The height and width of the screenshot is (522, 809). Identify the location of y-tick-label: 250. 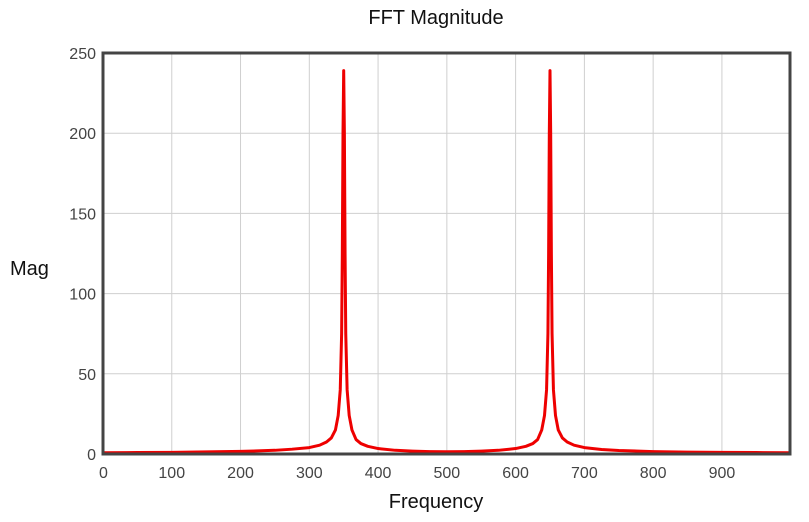
(82, 54).